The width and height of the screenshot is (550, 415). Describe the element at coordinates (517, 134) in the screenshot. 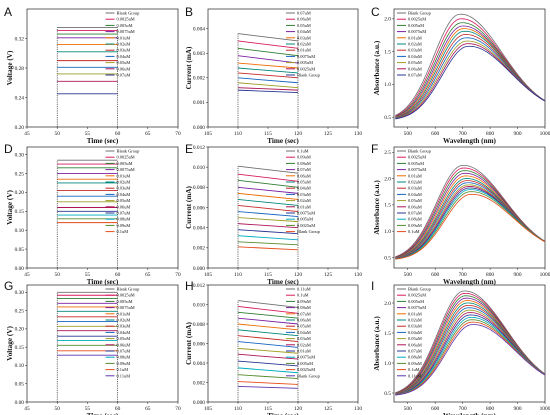

I see `x-tick-label: 900` at that location.